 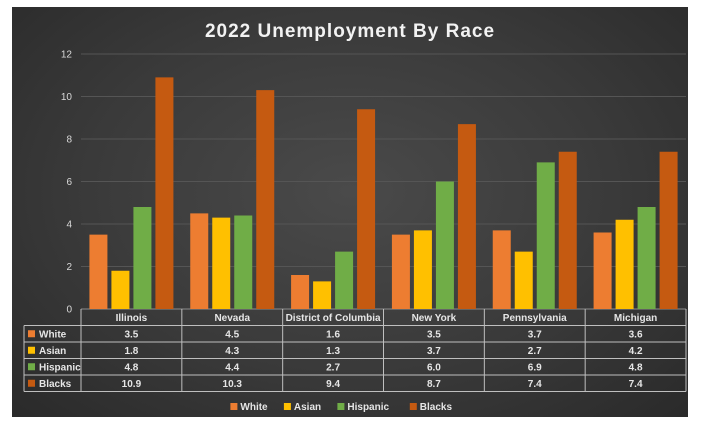 I want to click on y-tick-label: 12, so click(x=67, y=55).